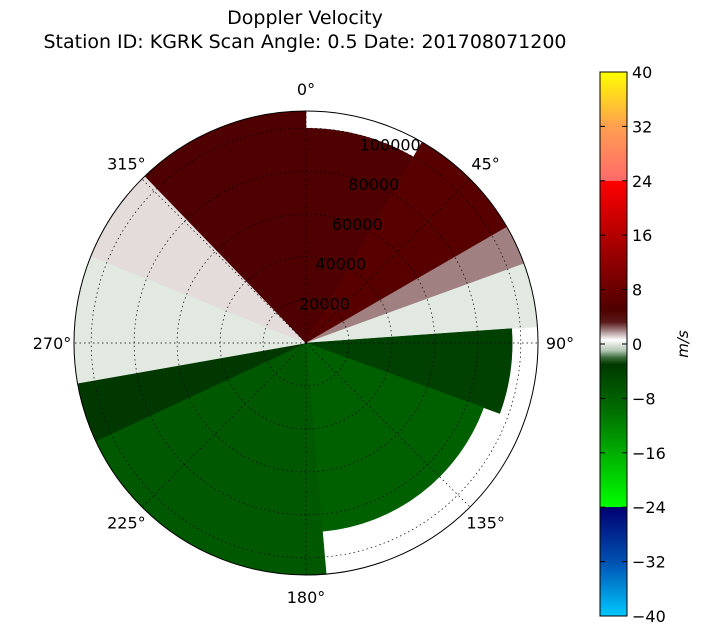 The height and width of the screenshot is (635, 704). I want to click on colorbar-tick-label: 0, so click(637, 344).